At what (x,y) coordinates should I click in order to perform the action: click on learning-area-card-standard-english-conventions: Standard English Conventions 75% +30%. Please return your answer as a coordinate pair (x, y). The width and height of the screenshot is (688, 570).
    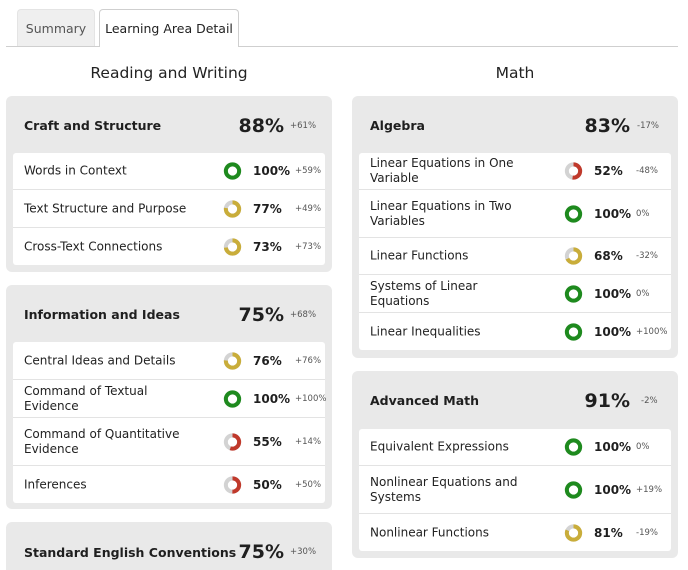
    Looking at the image, I should click on (169, 546).